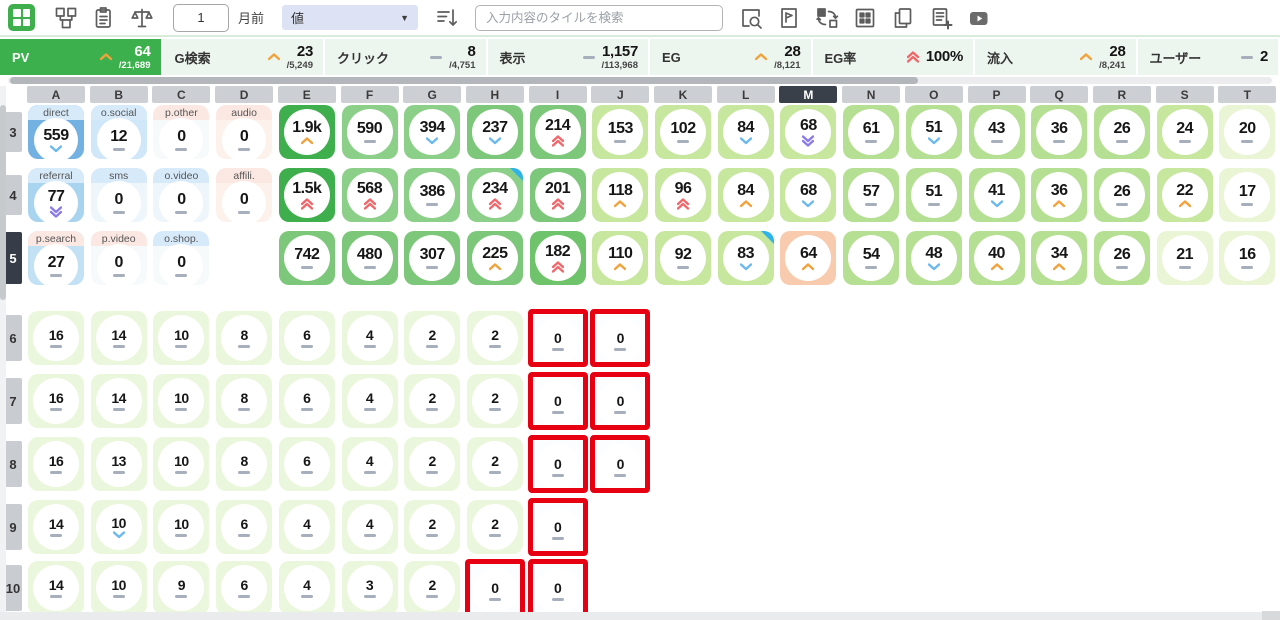 The height and width of the screenshot is (620, 1280). I want to click on kpi-cell-5: EG率 100%, so click(893, 57).